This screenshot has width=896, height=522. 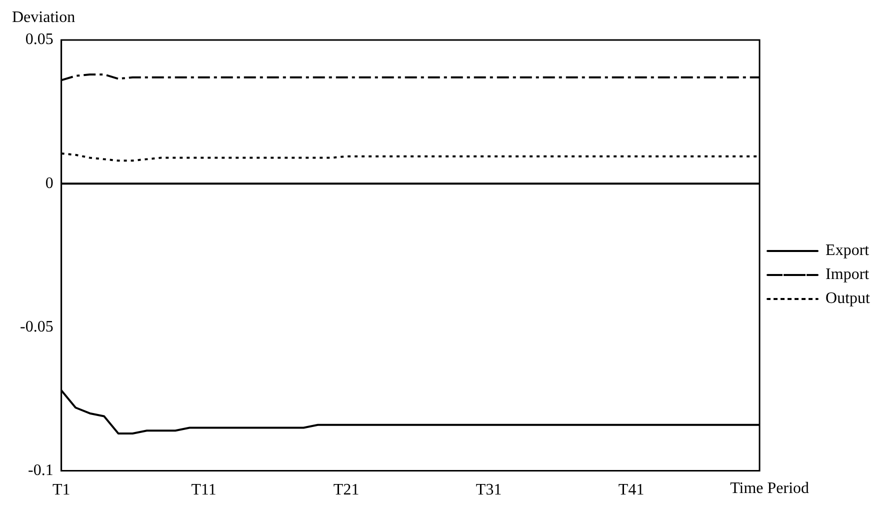 What do you see at coordinates (848, 299) in the screenshot?
I see `legend-label: Output` at bounding box center [848, 299].